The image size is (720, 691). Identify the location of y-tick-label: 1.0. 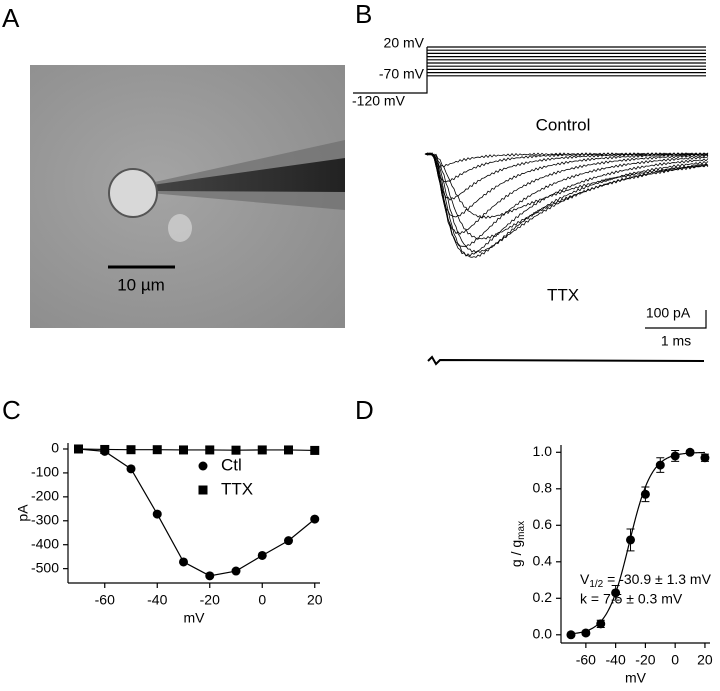
(543, 451).